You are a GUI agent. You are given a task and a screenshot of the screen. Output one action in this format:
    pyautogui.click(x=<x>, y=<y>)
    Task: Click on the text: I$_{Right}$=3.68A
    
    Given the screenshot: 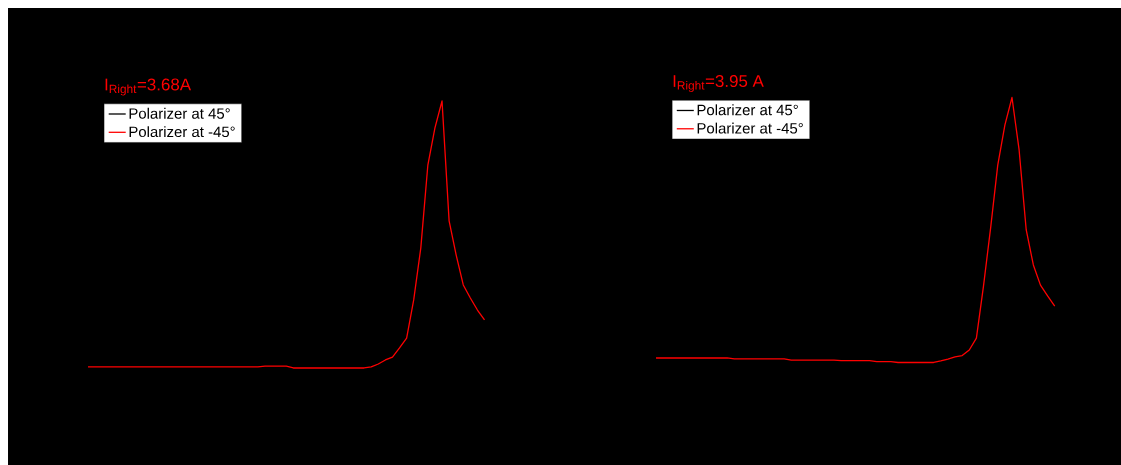 What is the action you would take?
    pyautogui.click(x=148, y=87)
    